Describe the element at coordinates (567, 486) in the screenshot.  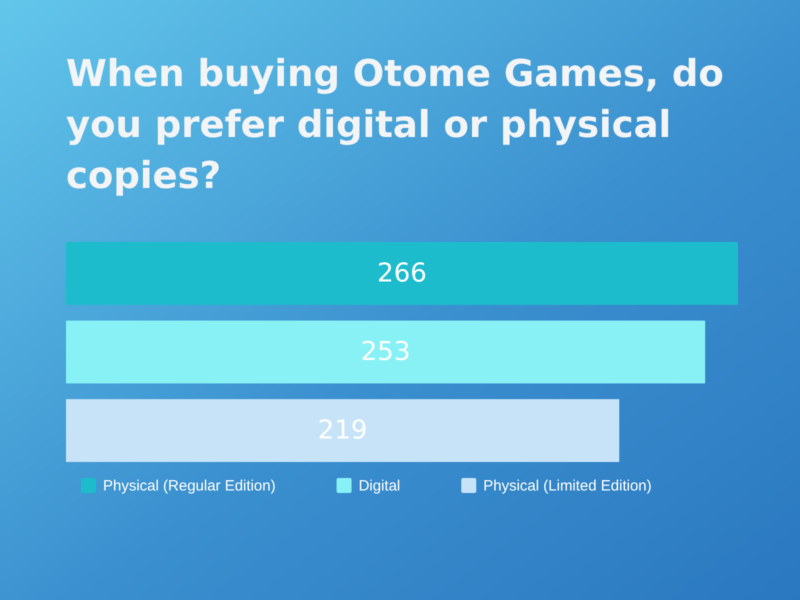
I see `legend-label: Physical (Limited Edition)` at that location.